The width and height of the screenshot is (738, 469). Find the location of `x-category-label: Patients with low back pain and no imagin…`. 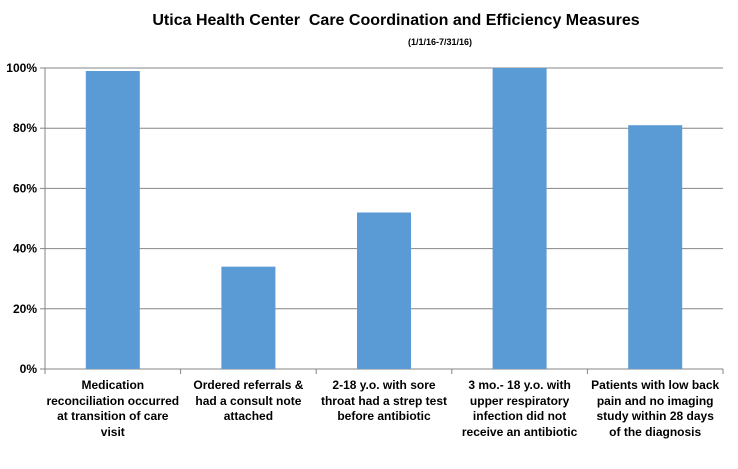

x-category-label: Patients with low back pain and no imagin… is located at coordinates (655, 409).